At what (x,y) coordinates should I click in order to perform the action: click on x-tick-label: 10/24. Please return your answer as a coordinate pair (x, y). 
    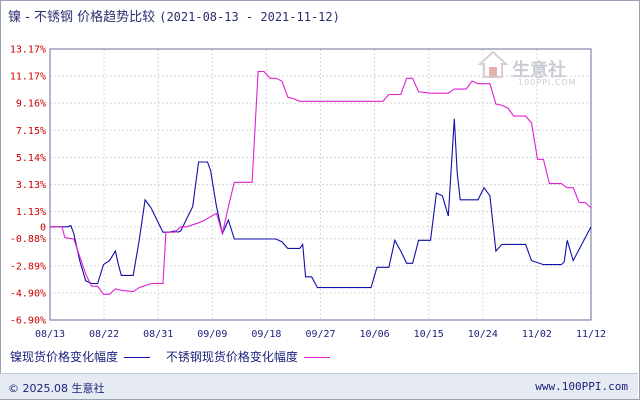
    Looking at the image, I should click on (483, 334).